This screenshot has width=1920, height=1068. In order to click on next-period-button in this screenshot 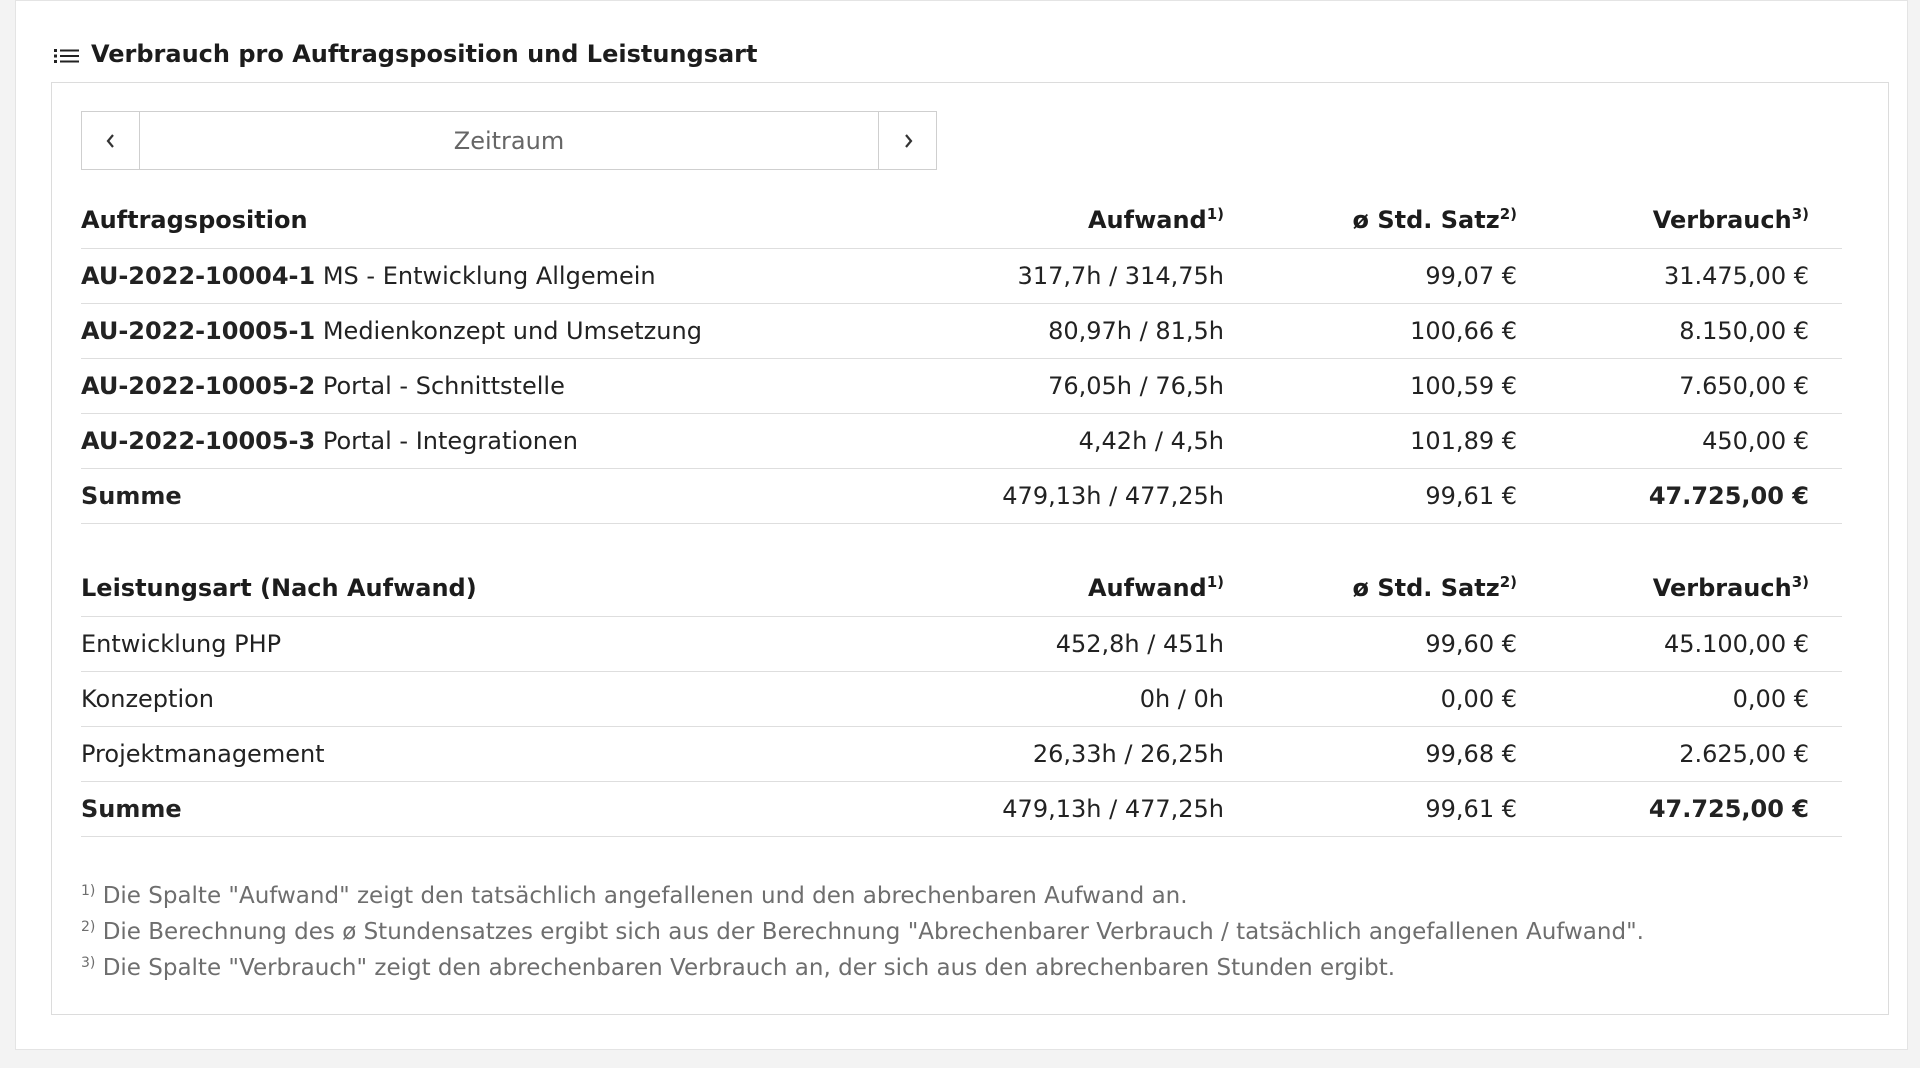, I will do `click(907, 140)`.